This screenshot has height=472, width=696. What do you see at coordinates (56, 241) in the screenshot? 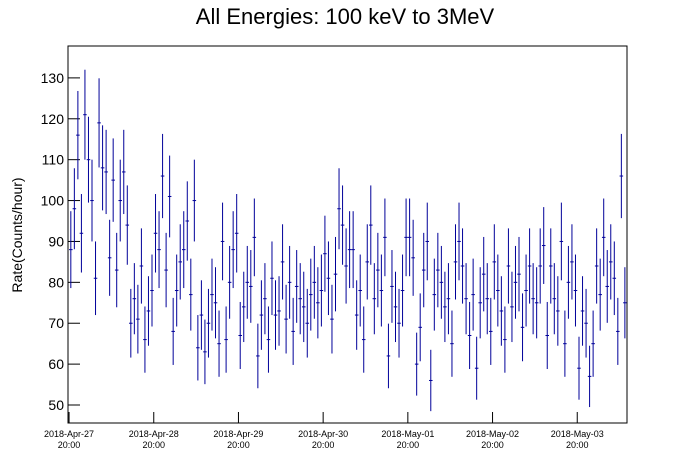
I see `y-tick-label: 90` at bounding box center [56, 241].